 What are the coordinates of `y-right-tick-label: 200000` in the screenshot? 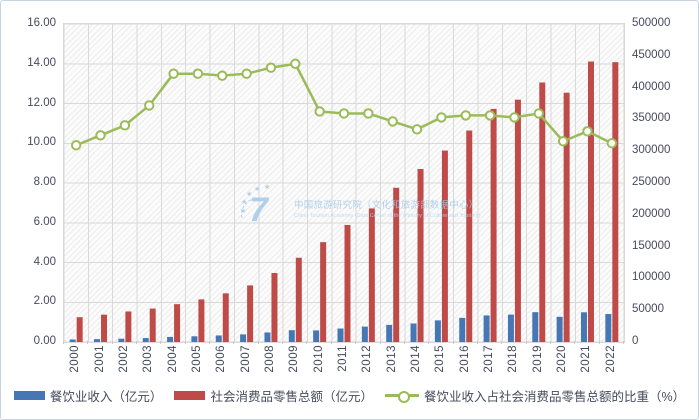 It's located at (651, 213).